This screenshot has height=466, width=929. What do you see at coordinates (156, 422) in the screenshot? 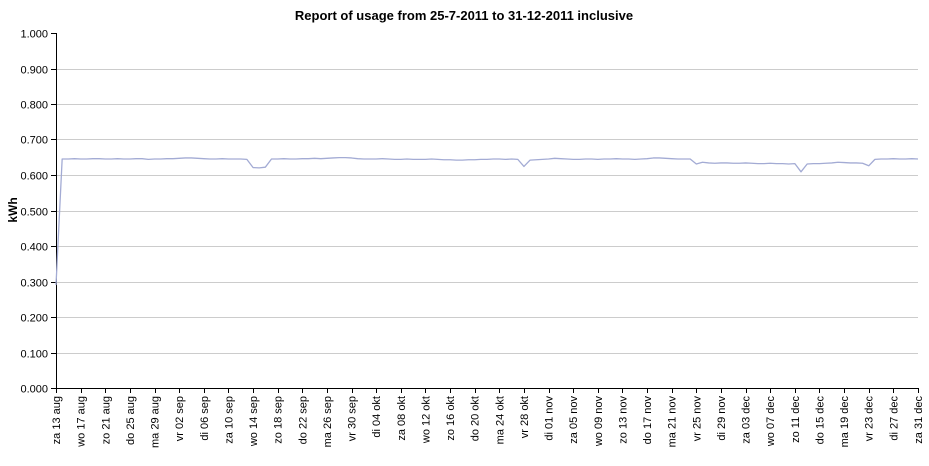
I see `x-tick-label: ma 29 aug` at bounding box center [156, 422].